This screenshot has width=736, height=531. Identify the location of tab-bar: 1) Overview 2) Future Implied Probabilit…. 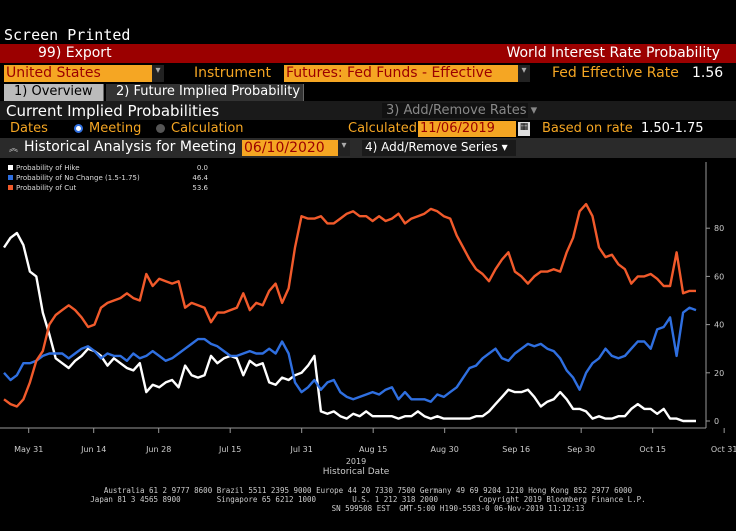
(368, 92).